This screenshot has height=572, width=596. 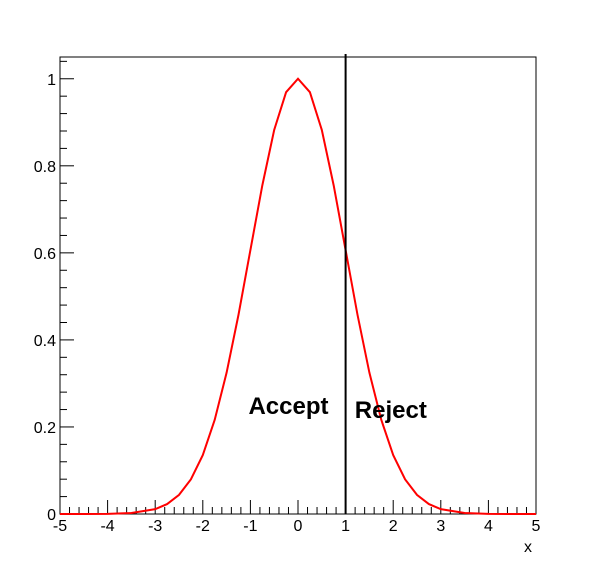 What do you see at coordinates (45, 341) in the screenshot?
I see `y-tick-label: 0.4` at bounding box center [45, 341].